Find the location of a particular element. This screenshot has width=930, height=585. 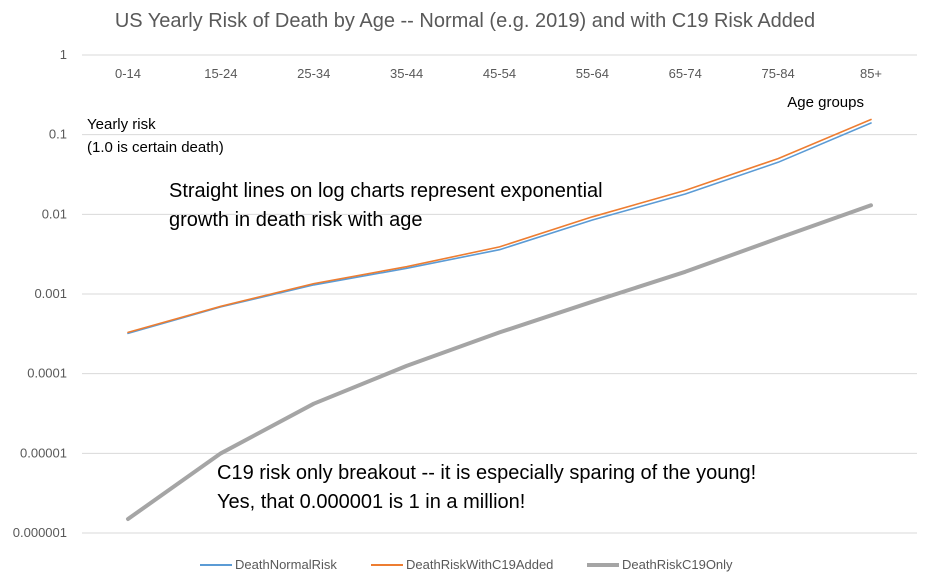

y-tick-label: 0.001 is located at coordinates (50, 293).